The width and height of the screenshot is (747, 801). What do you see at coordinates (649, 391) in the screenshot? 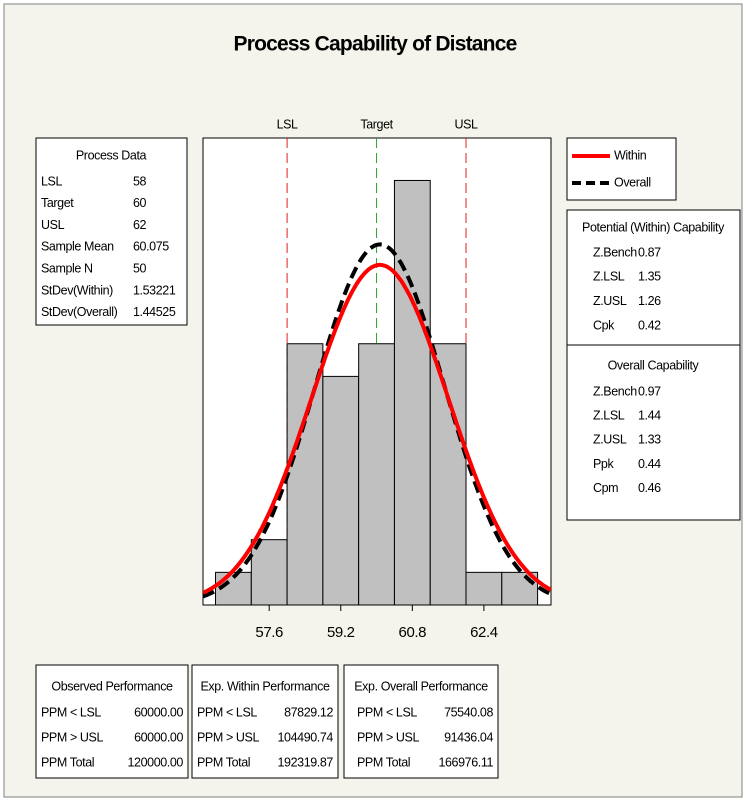
I see `row-value: 0.97` at bounding box center [649, 391].